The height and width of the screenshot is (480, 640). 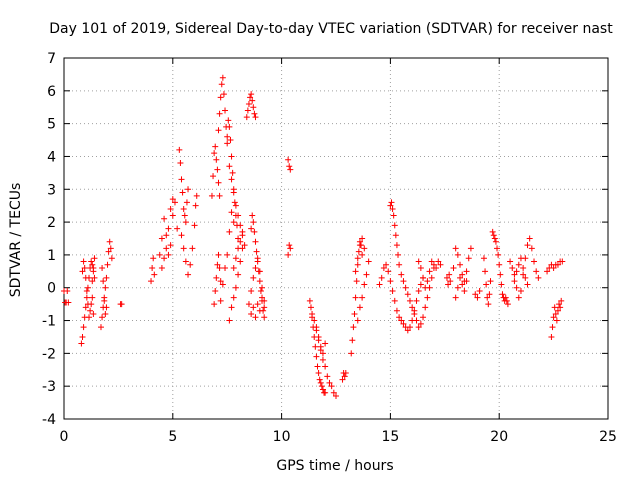 I want to click on x-tick-label: 10, so click(x=282, y=437).